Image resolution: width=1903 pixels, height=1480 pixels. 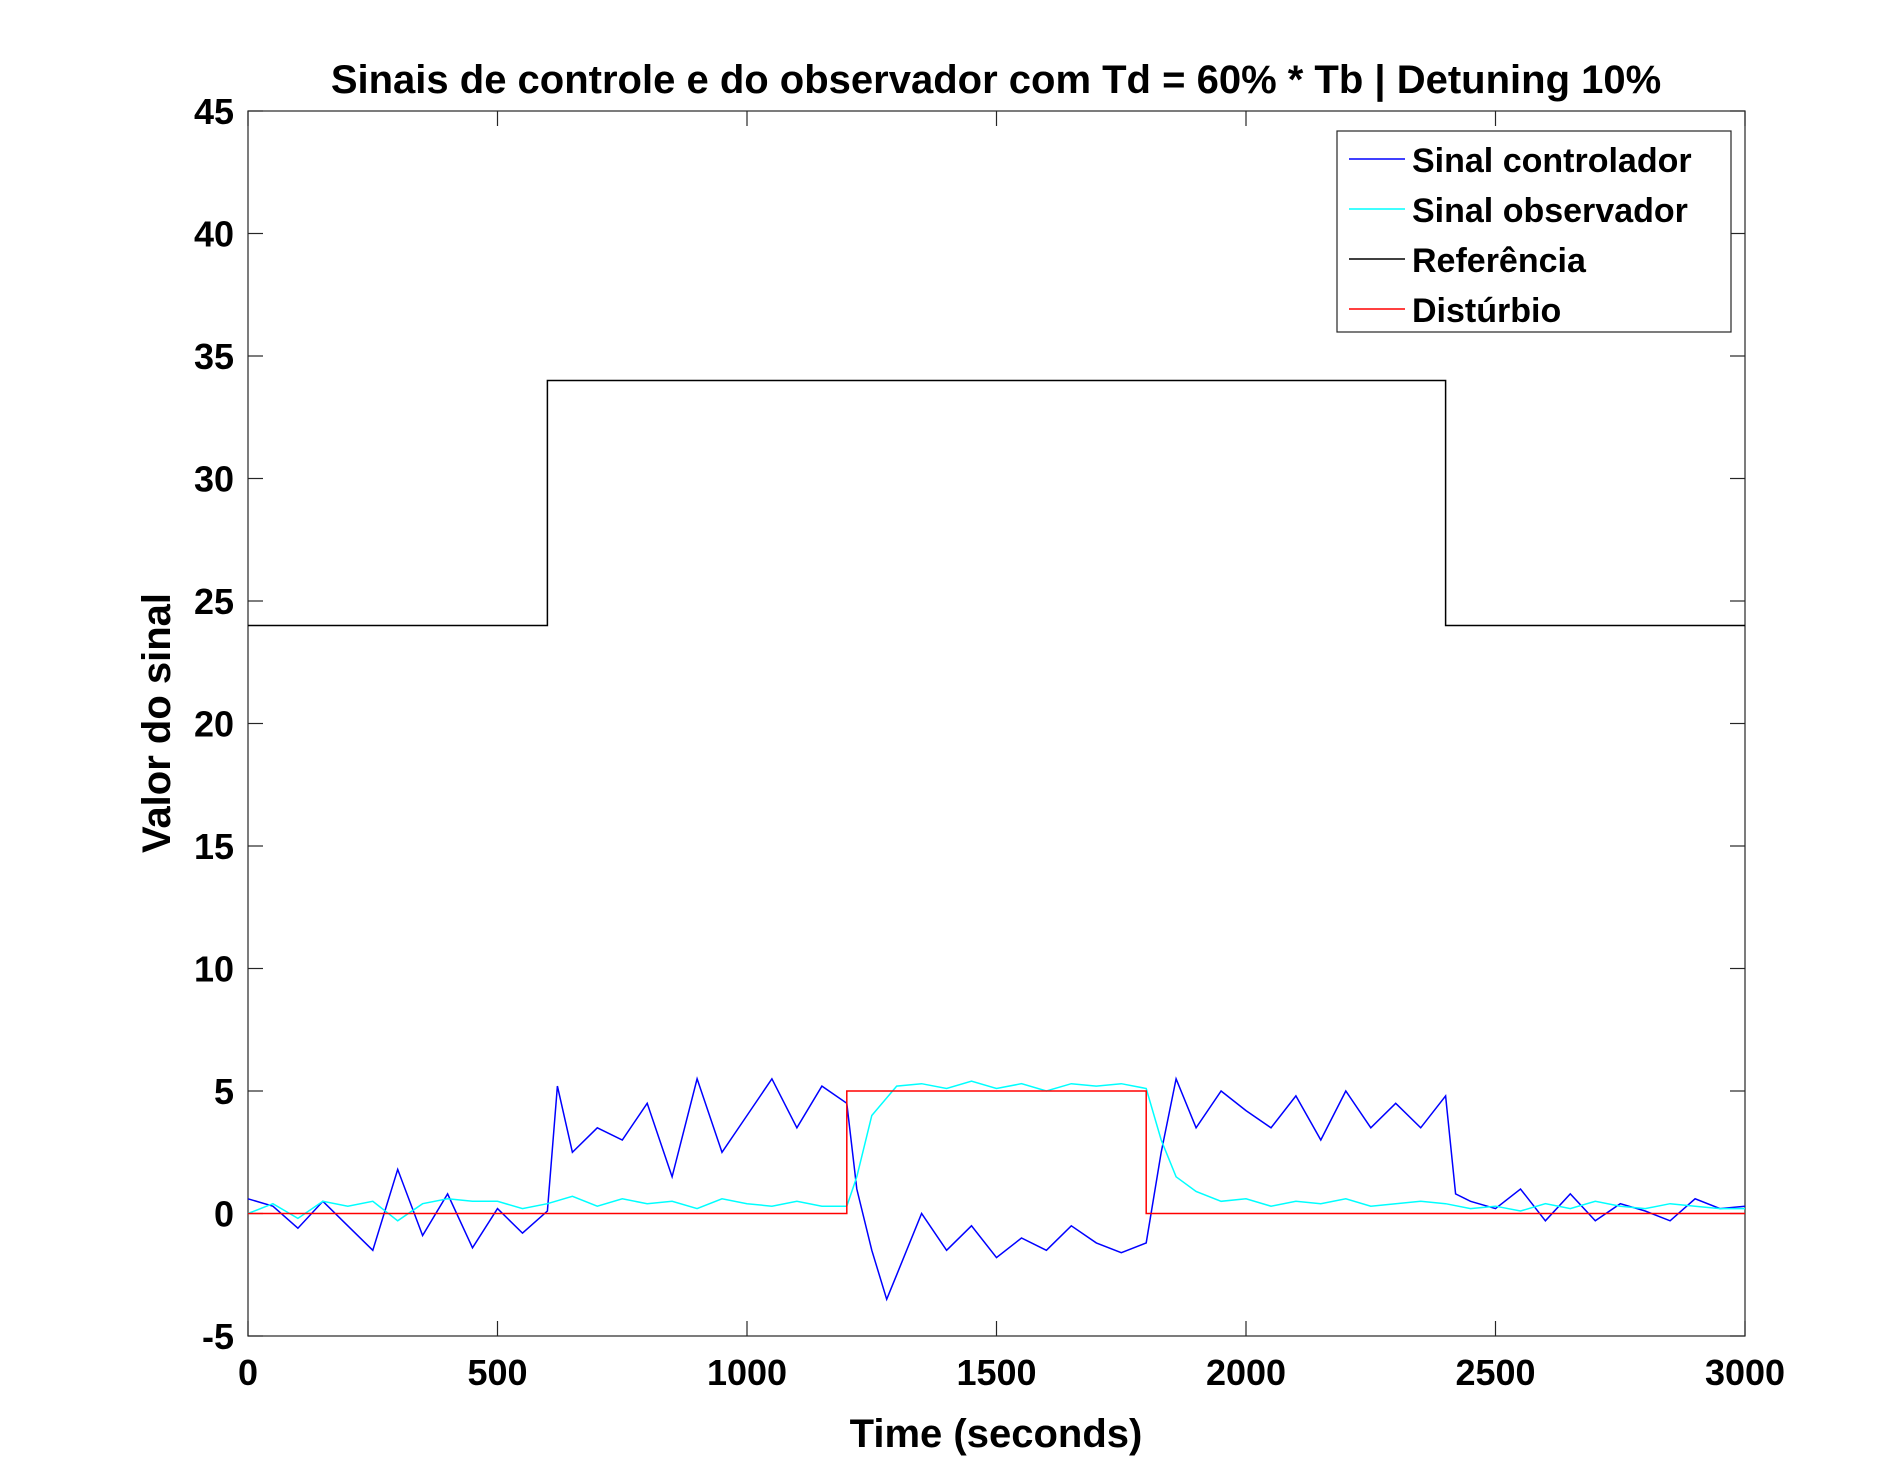 What do you see at coordinates (1246, 1372) in the screenshot?
I see `x-tick-label: 2000` at bounding box center [1246, 1372].